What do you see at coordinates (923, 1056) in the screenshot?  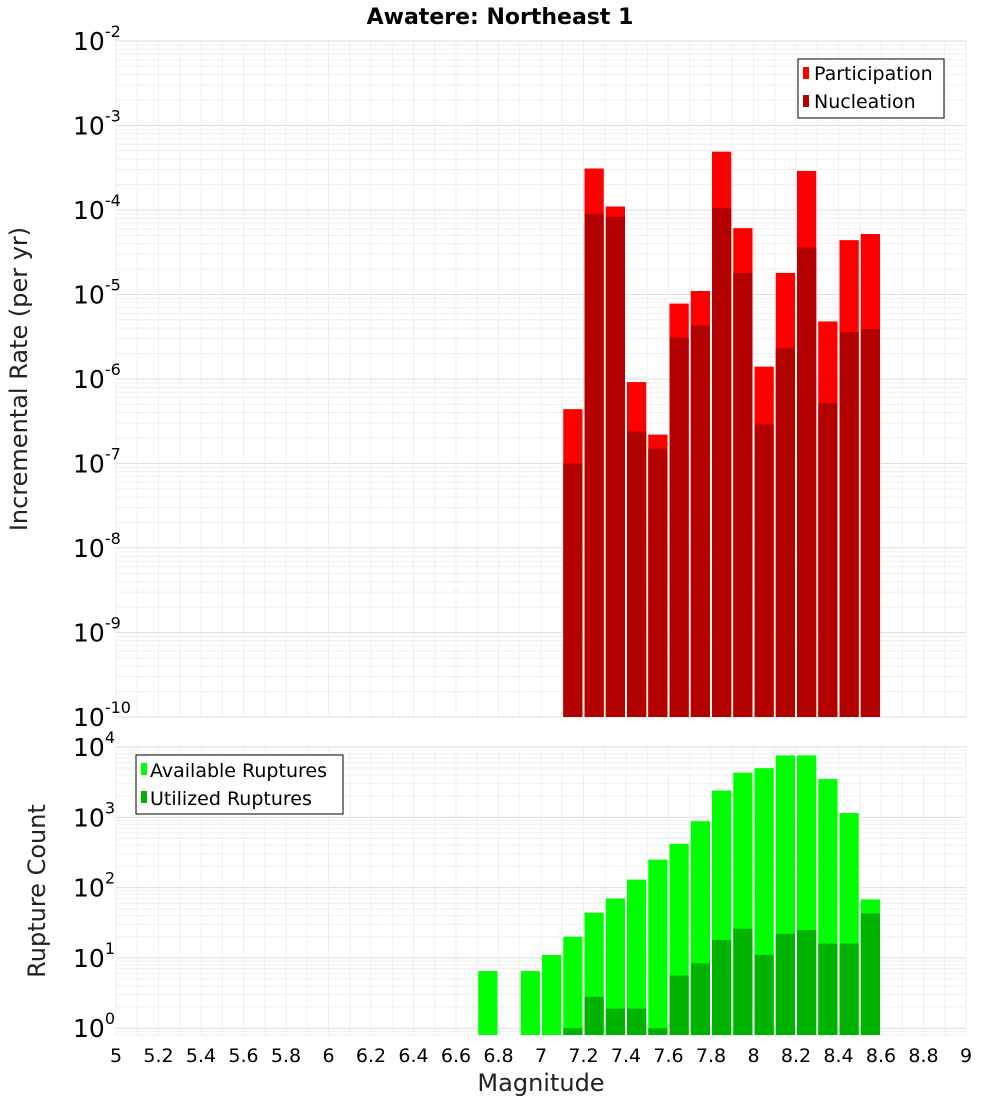 I see `x-tick-label: 8.8` at bounding box center [923, 1056].